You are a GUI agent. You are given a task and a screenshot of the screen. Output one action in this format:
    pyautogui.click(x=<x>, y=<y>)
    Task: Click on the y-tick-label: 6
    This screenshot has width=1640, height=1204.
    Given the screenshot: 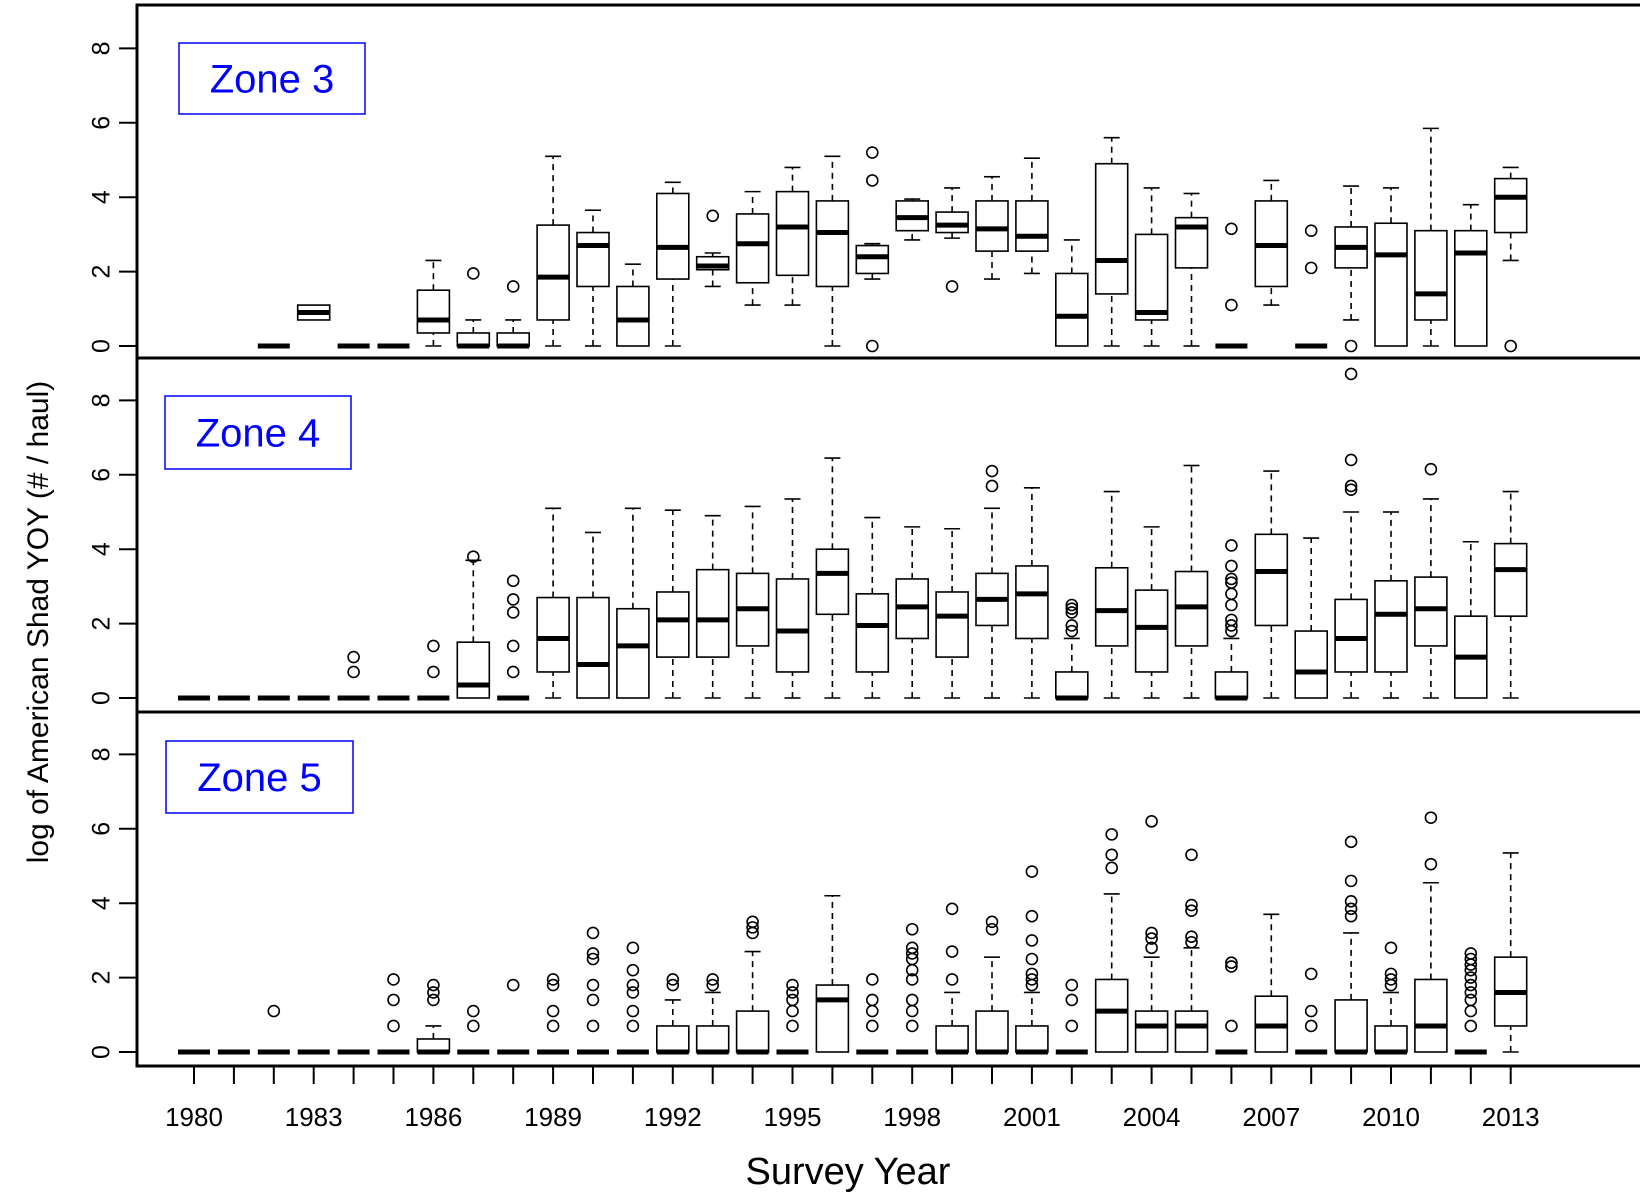 What is the action you would take?
    pyautogui.click(x=102, y=123)
    